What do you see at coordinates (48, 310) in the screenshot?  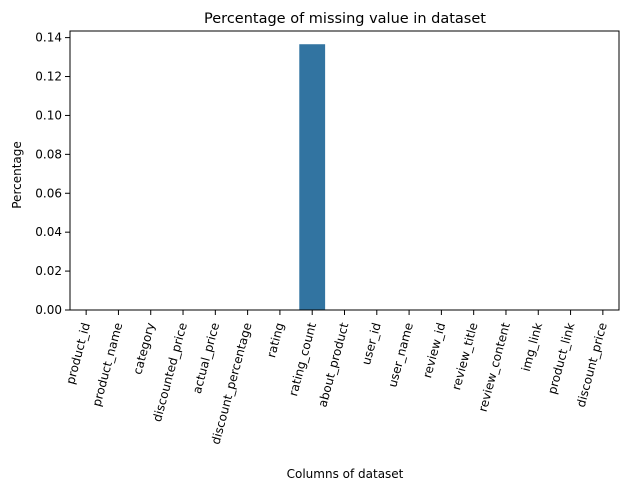 I see `y-tick-label: 0.00` at bounding box center [48, 310].